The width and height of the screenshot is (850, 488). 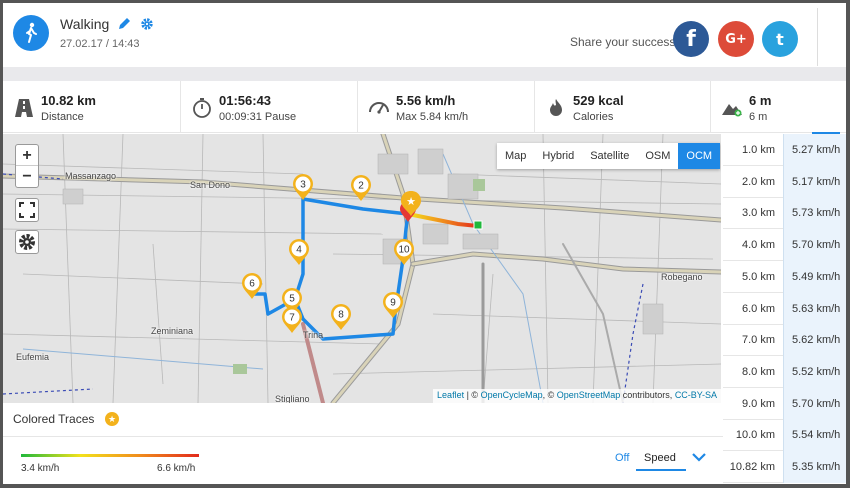 I want to click on zoom-in-button: +, so click(x=27, y=155).